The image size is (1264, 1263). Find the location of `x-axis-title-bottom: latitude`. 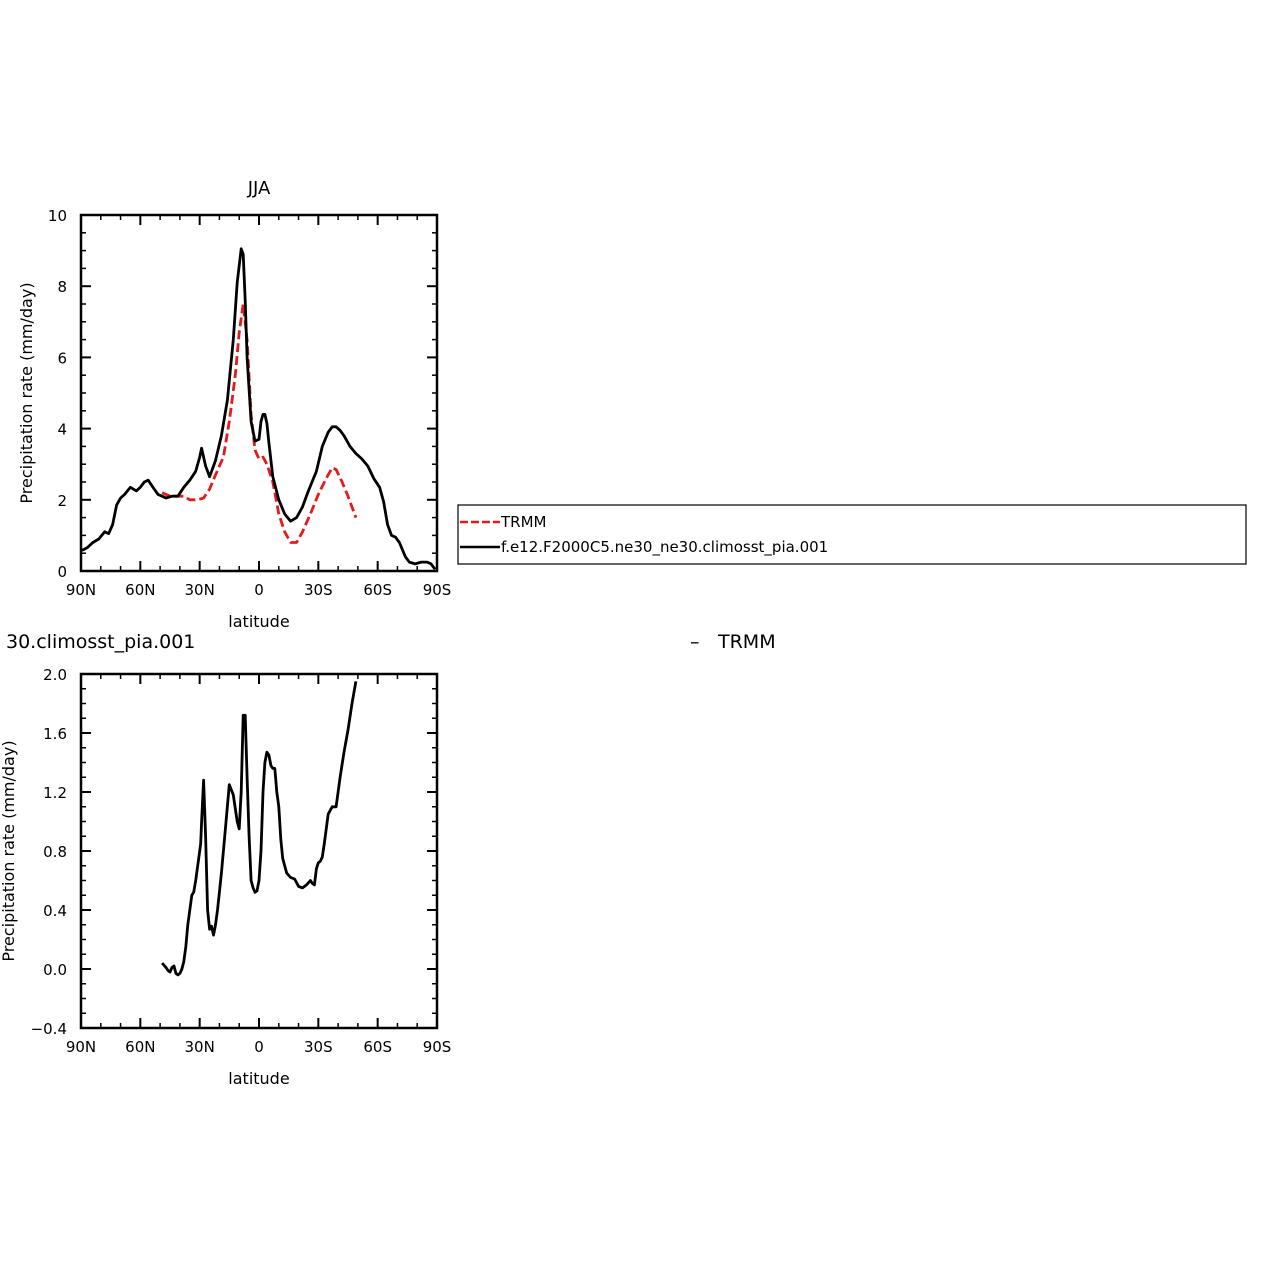

x-axis-title-bottom: latitude is located at coordinates (258, 1078).